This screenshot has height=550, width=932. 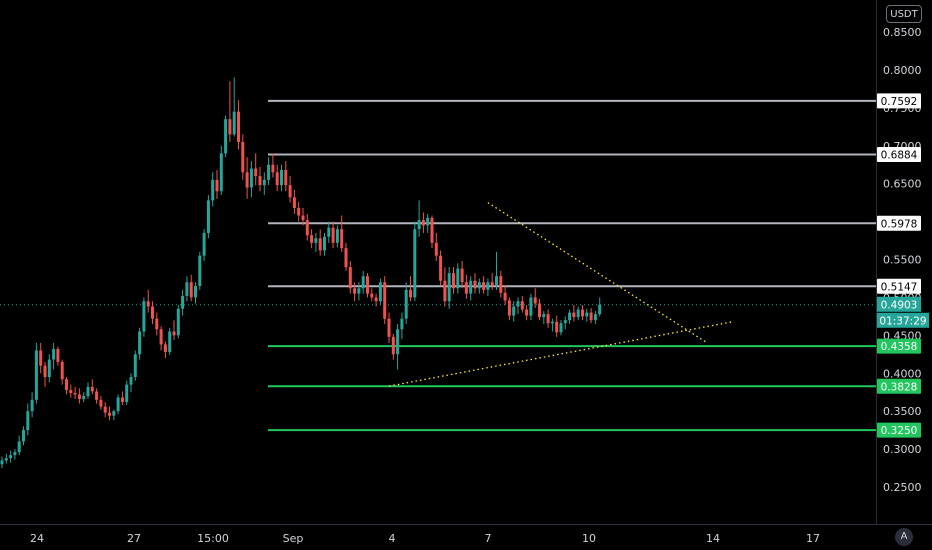 What do you see at coordinates (134, 538) in the screenshot?
I see `time-tick-label: 27` at bounding box center [134, 538].